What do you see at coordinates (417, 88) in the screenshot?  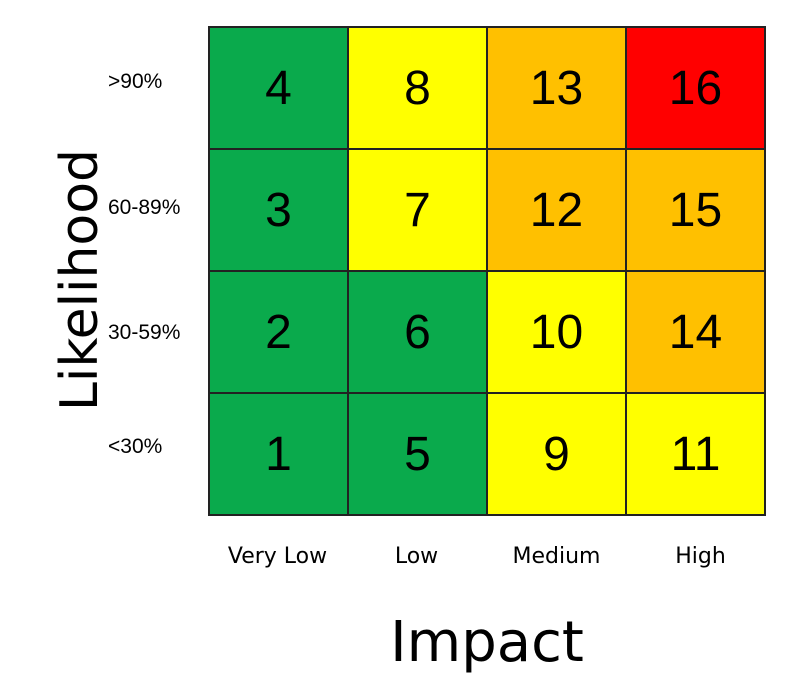 I see `matrix-cell: 8` at bounding box center [417, 88].